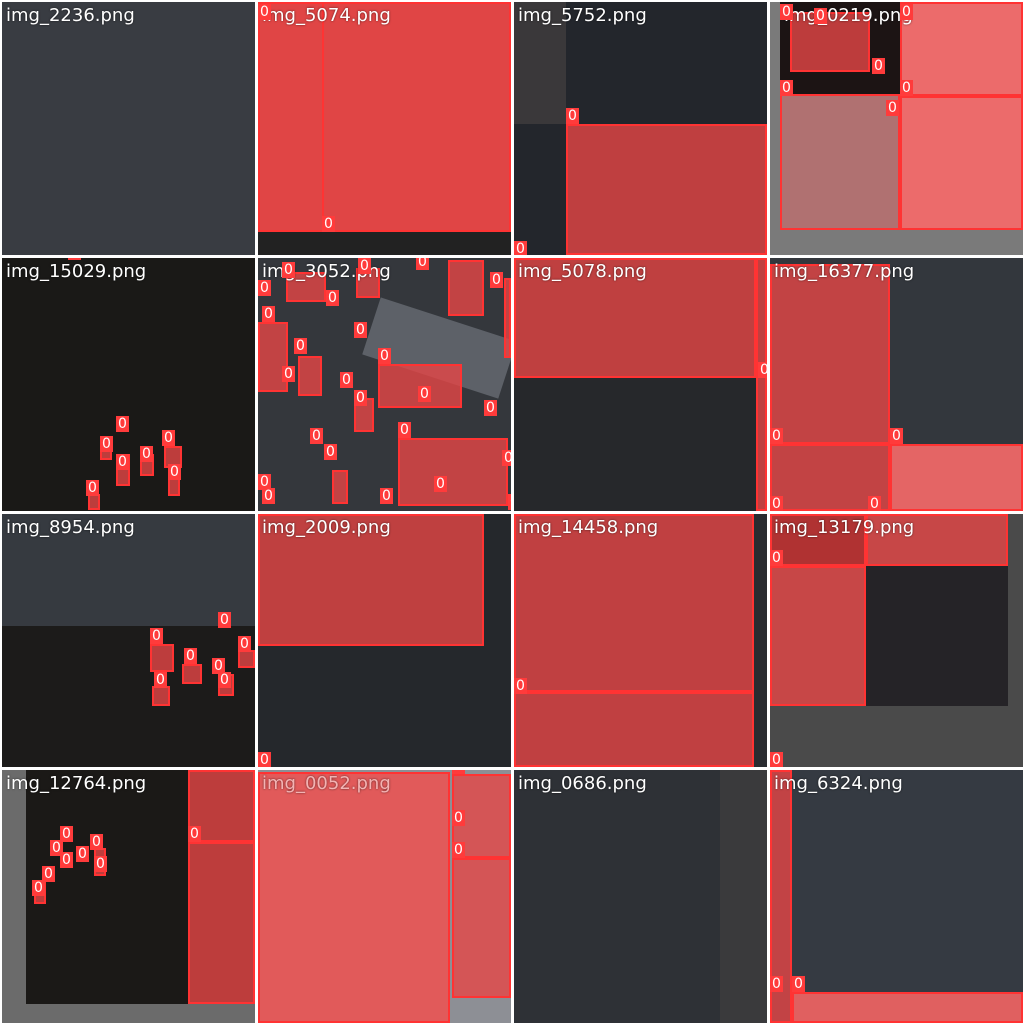  I want to click on tile-label: img_2236.png, so click(70, 15).